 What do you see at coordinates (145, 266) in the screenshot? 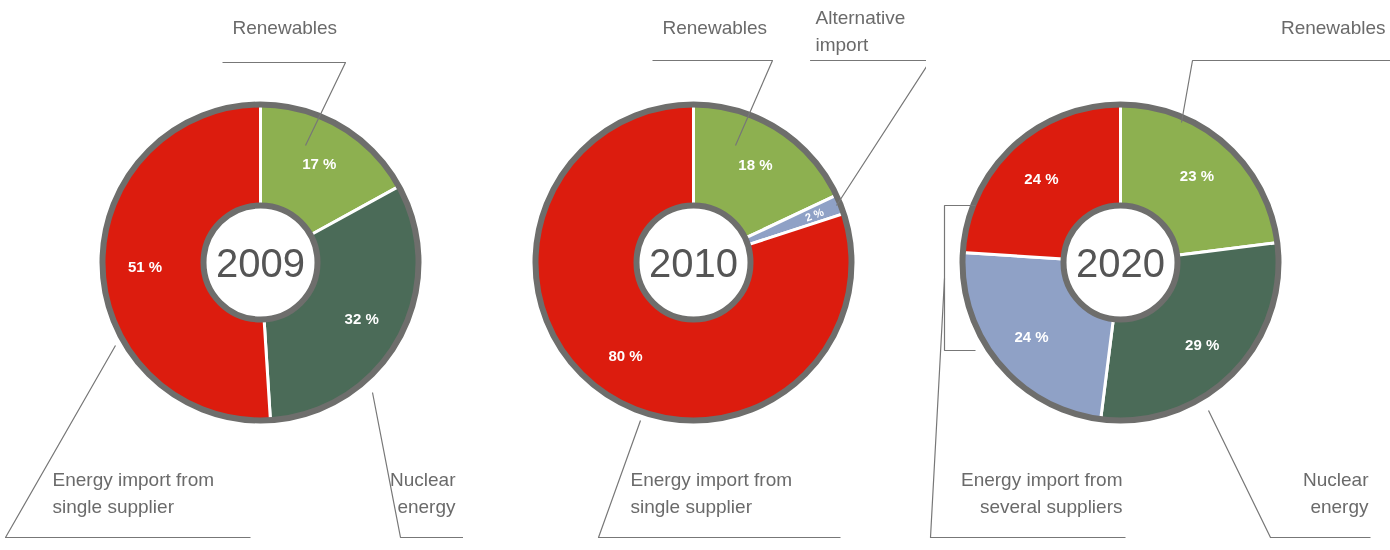
I see `data-label: 51 %` at bounding box center [145, 266].